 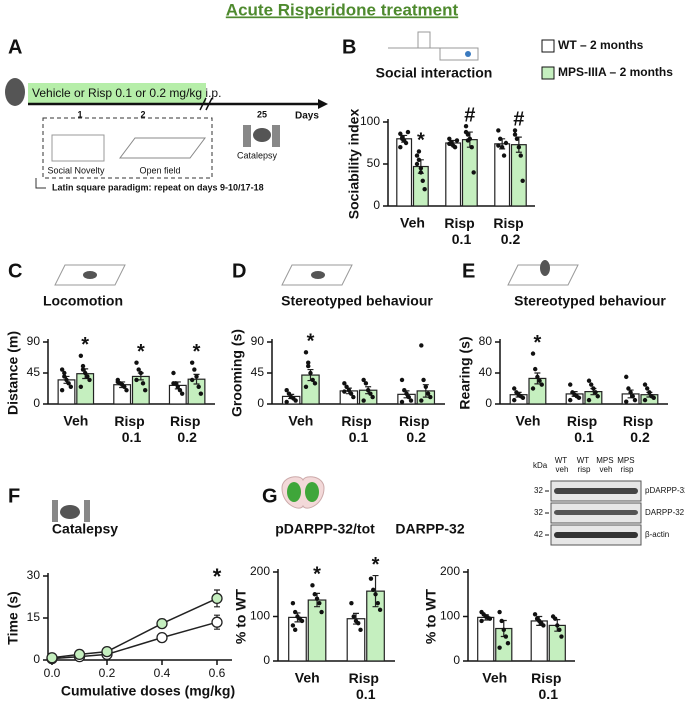 I want to click on y-tick-label: 80, so click(x=486, y=341).